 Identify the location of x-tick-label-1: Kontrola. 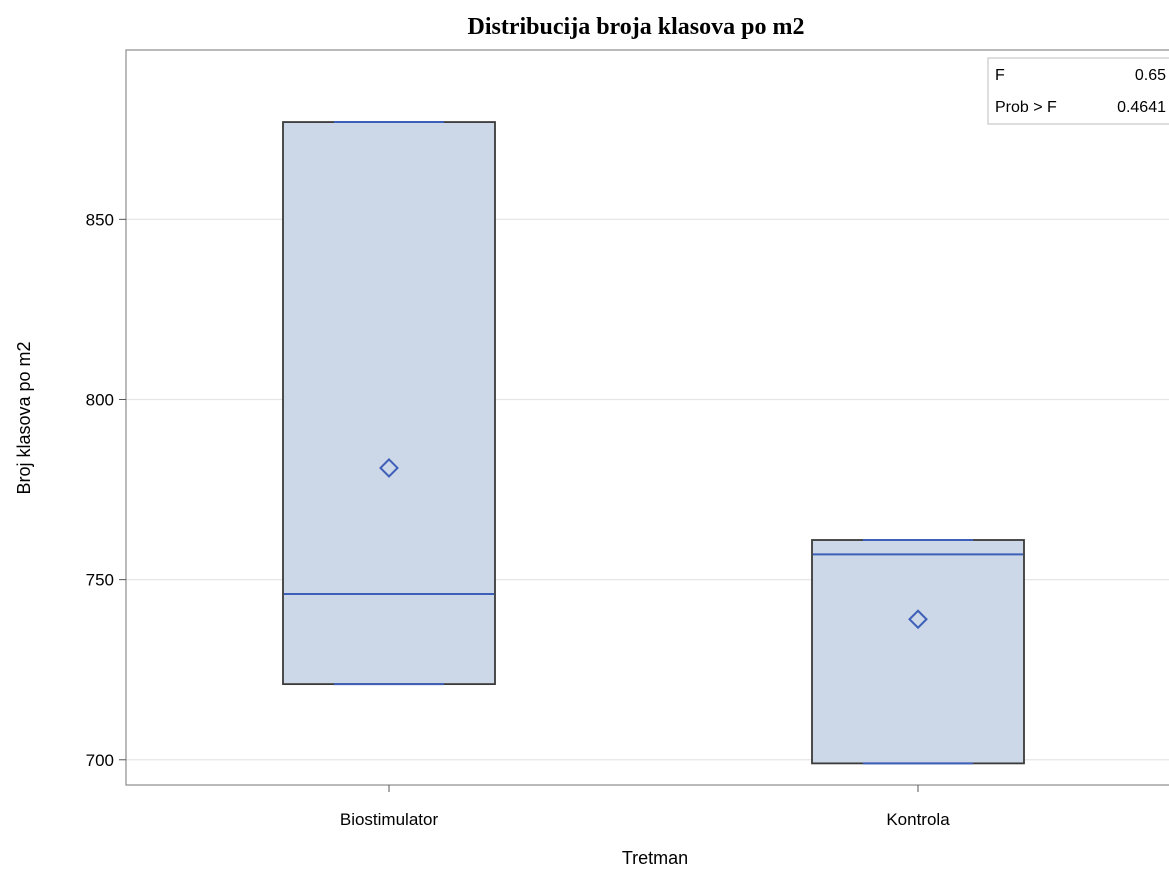
(918, 819).